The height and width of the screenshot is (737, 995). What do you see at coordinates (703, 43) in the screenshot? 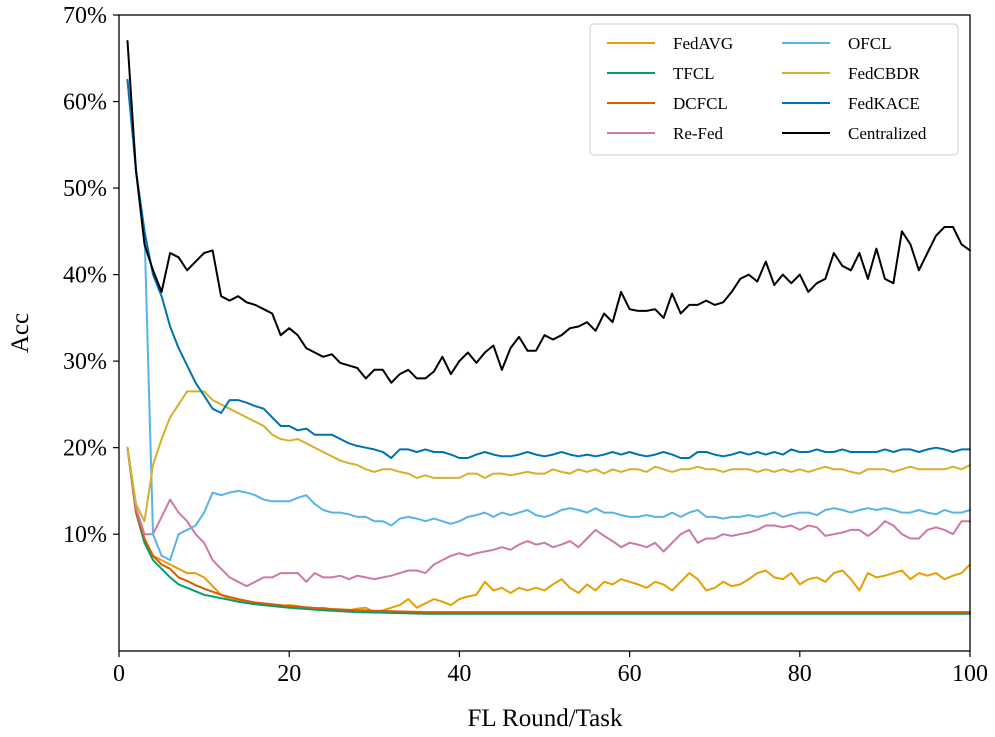
I see `legend-label-fedavg: FedAVG` at bounding box center [703, 43].